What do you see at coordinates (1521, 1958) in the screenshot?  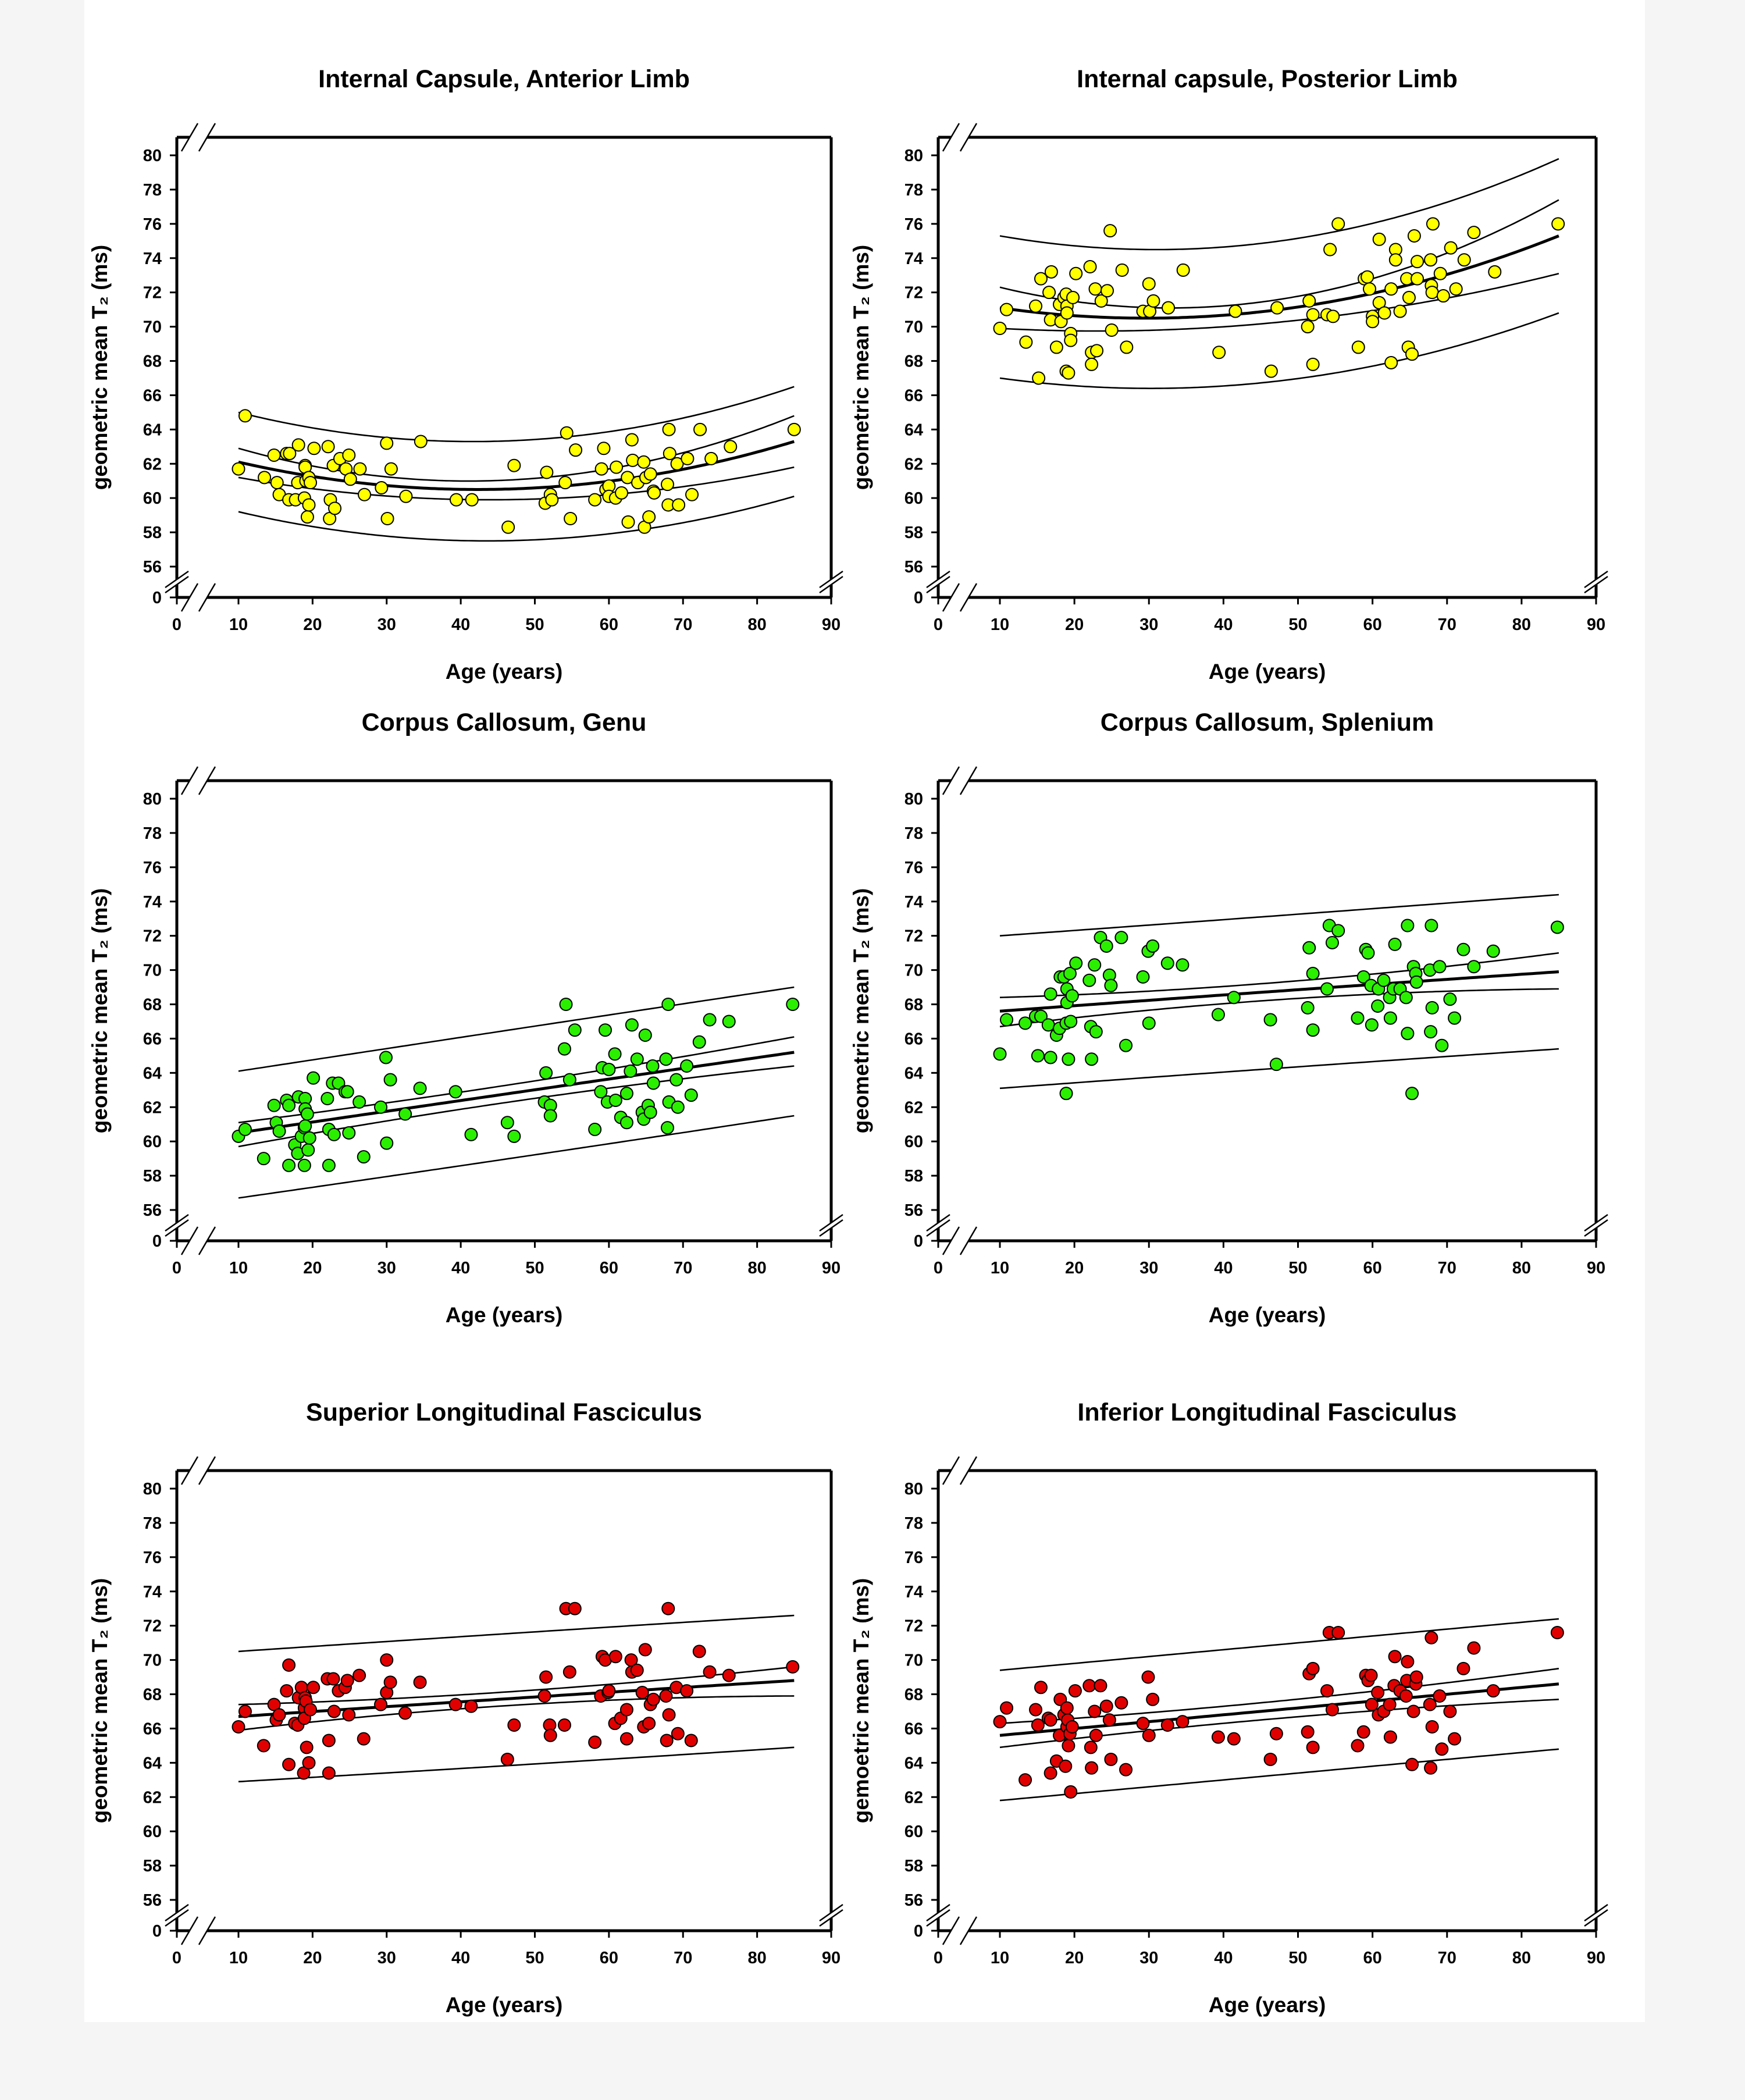 I see `x-tick-label: 80` at bounding box center [1521, 1958].